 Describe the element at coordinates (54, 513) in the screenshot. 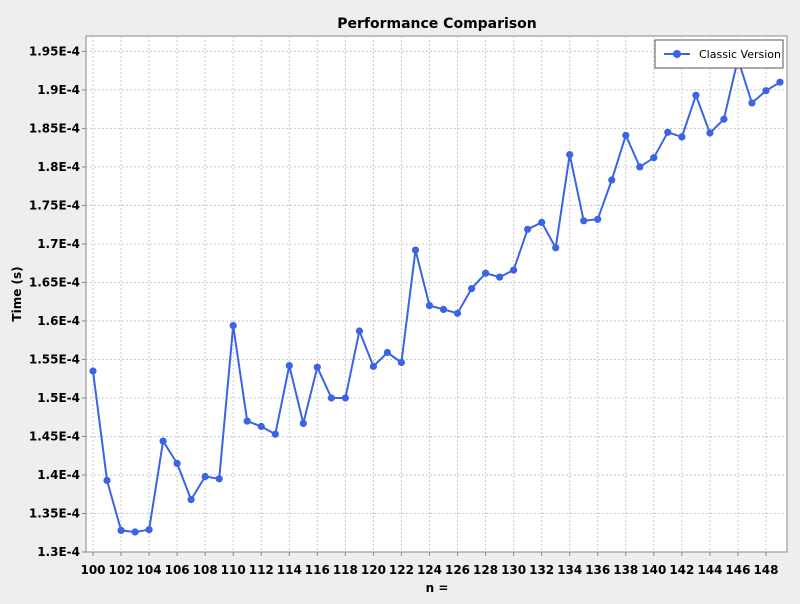

I see `y-tick-label: 1.35E-4` at that location.